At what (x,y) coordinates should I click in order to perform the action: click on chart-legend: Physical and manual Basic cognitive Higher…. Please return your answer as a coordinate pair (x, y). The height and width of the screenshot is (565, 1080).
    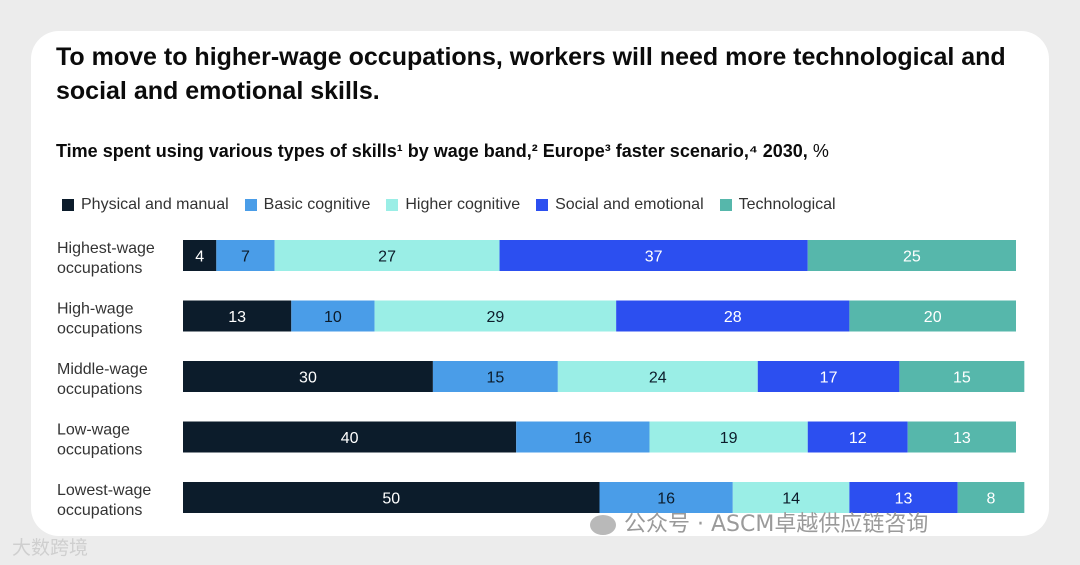
    Looking at the image, I should click on (457, 205).